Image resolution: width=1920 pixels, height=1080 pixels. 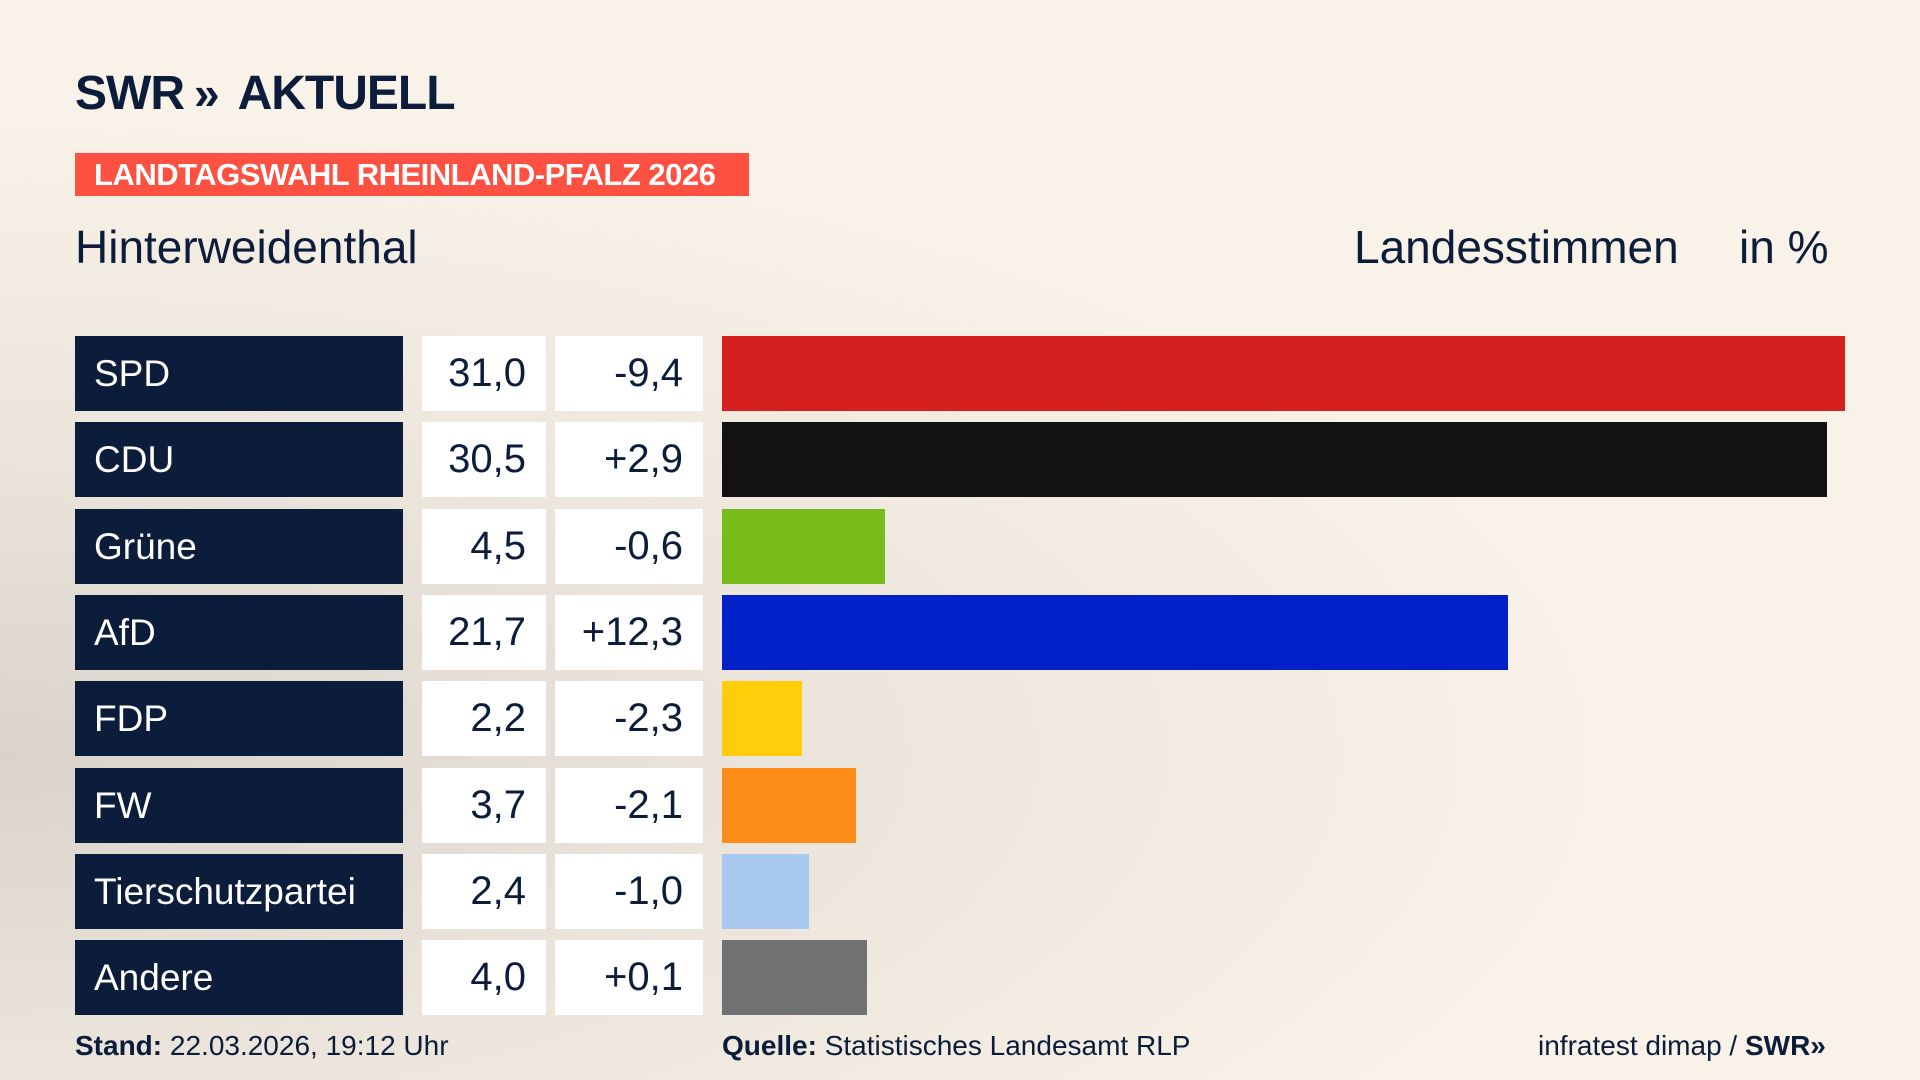 I want to click on party-row: SPD 31,0 -9,4, so click(x=975, y=373).